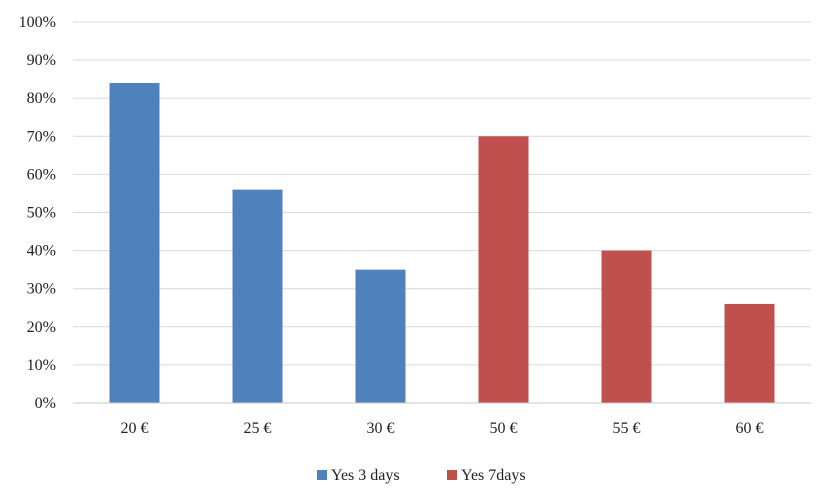  Describe the element at coordinates (504, 428) in the screenshot. I see `x-tick-label: 50 €` at that location.